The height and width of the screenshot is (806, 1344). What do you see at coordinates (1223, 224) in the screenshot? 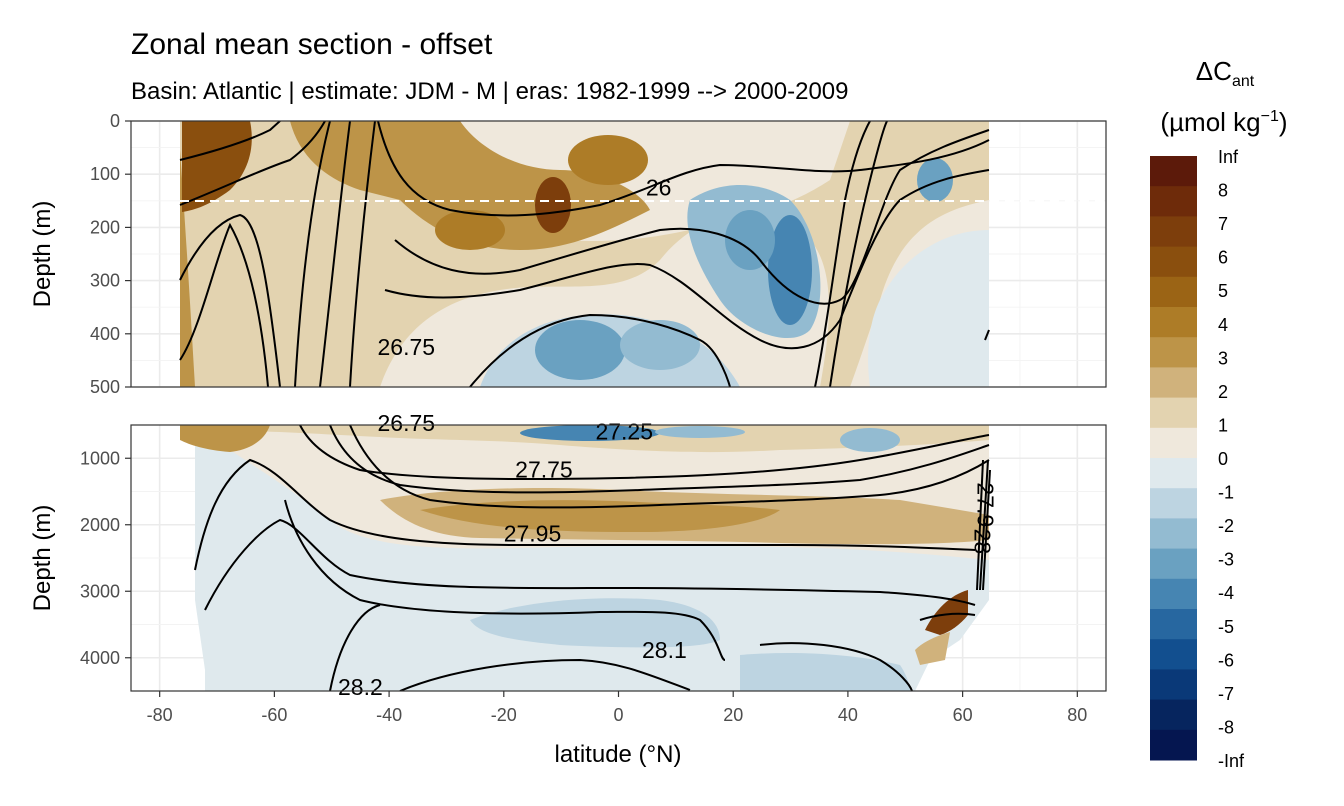
I see `legend-label: 7` at bounding box center [1223, 224].